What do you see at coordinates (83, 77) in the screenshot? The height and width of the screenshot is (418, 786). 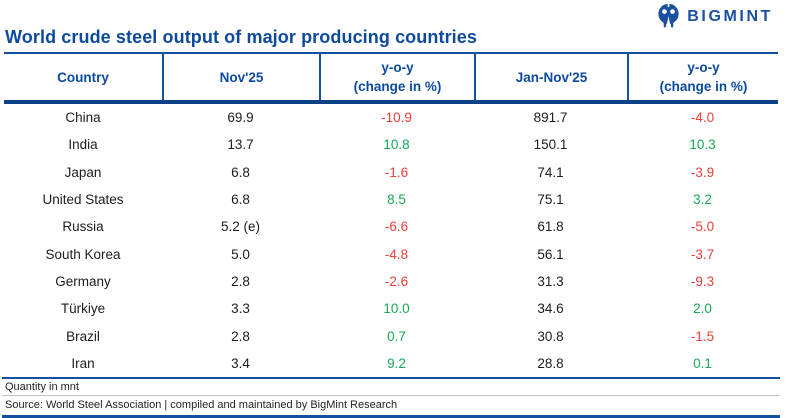 I see `column-header-country: Country` at bounding box center [83, 77].